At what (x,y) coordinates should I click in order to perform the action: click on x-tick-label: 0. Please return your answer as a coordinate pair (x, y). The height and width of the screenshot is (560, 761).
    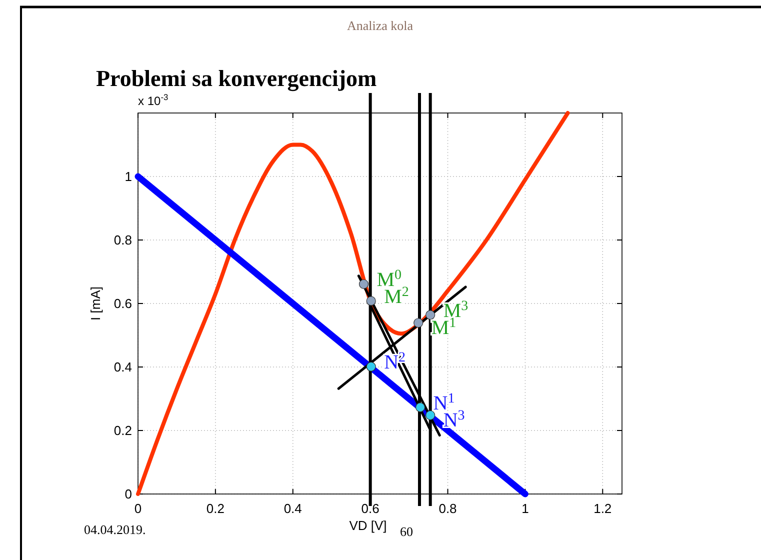
    Looking at the image, I should click on (138, 508).